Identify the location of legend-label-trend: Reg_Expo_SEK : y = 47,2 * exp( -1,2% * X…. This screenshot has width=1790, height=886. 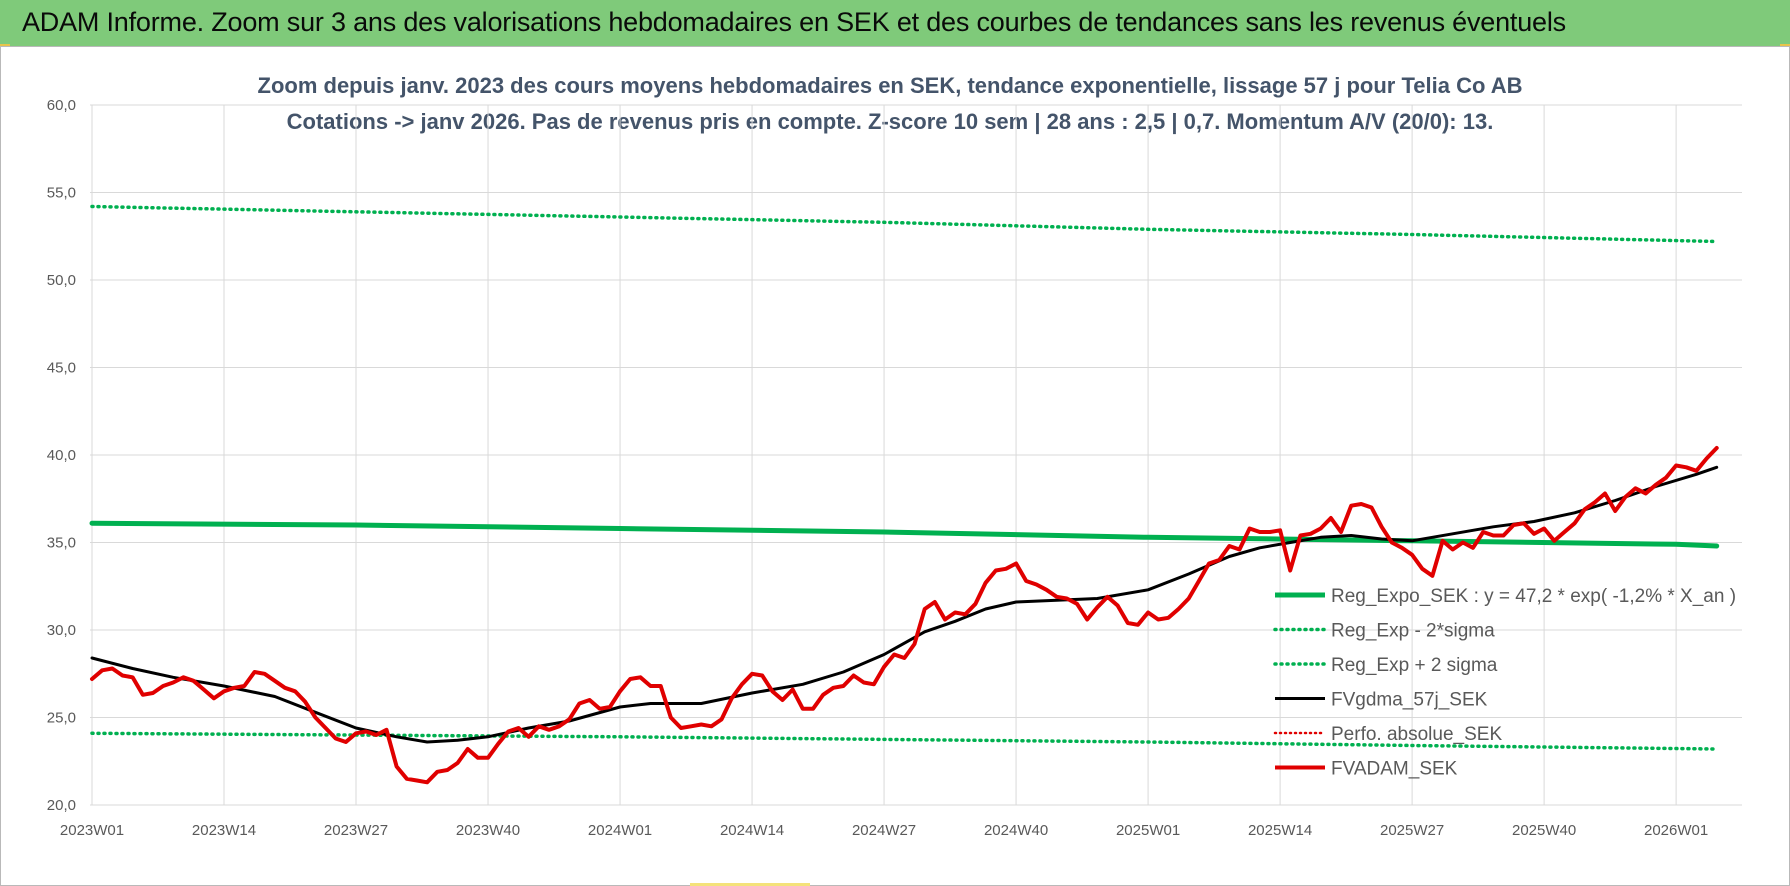
(1533, 596).